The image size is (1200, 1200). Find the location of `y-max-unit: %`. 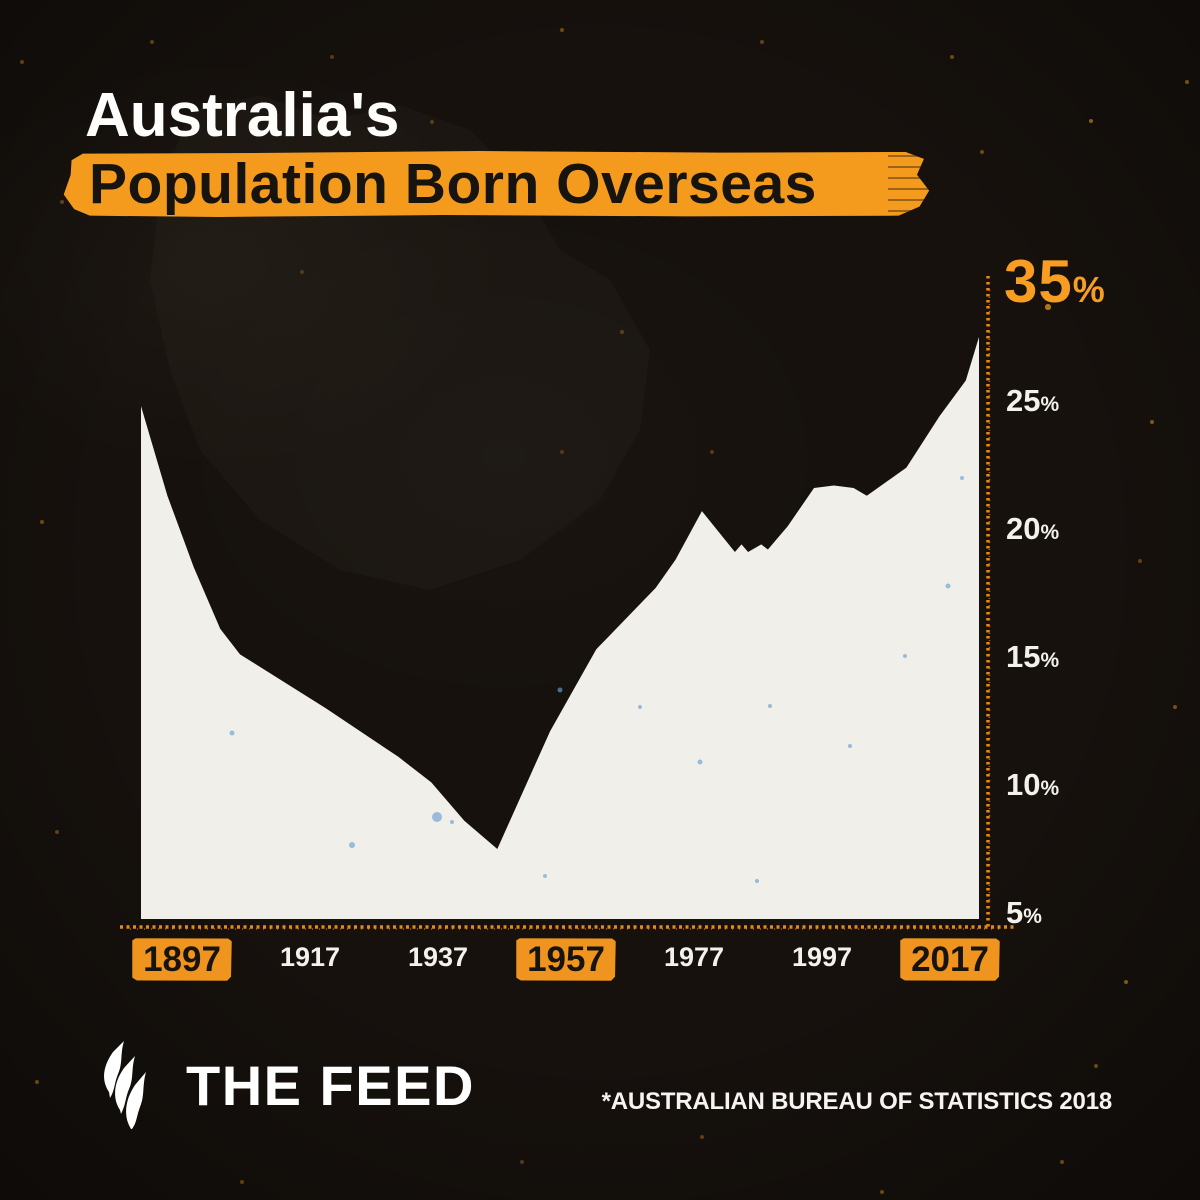

y-max-unit: % is located at coordinates (1089, 289).